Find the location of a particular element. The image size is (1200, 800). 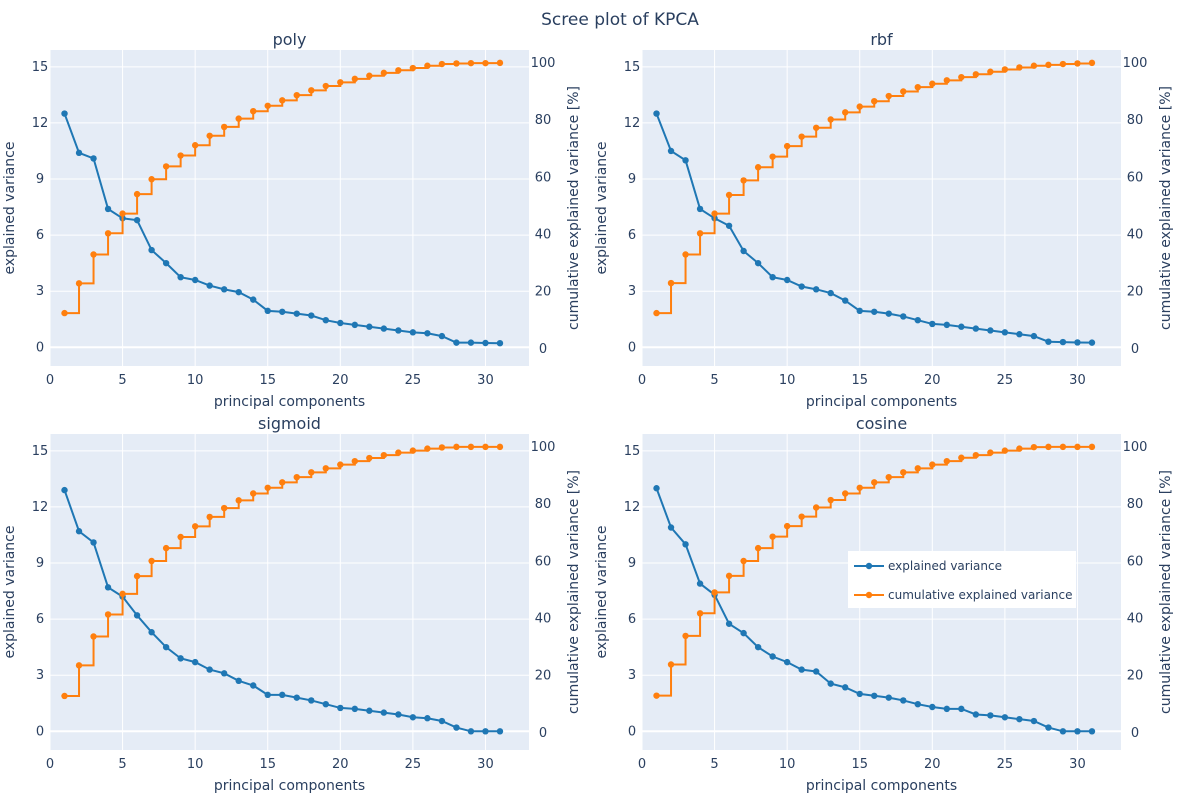

y2-tick-label: 80 is located at coordinates (1135, 504).